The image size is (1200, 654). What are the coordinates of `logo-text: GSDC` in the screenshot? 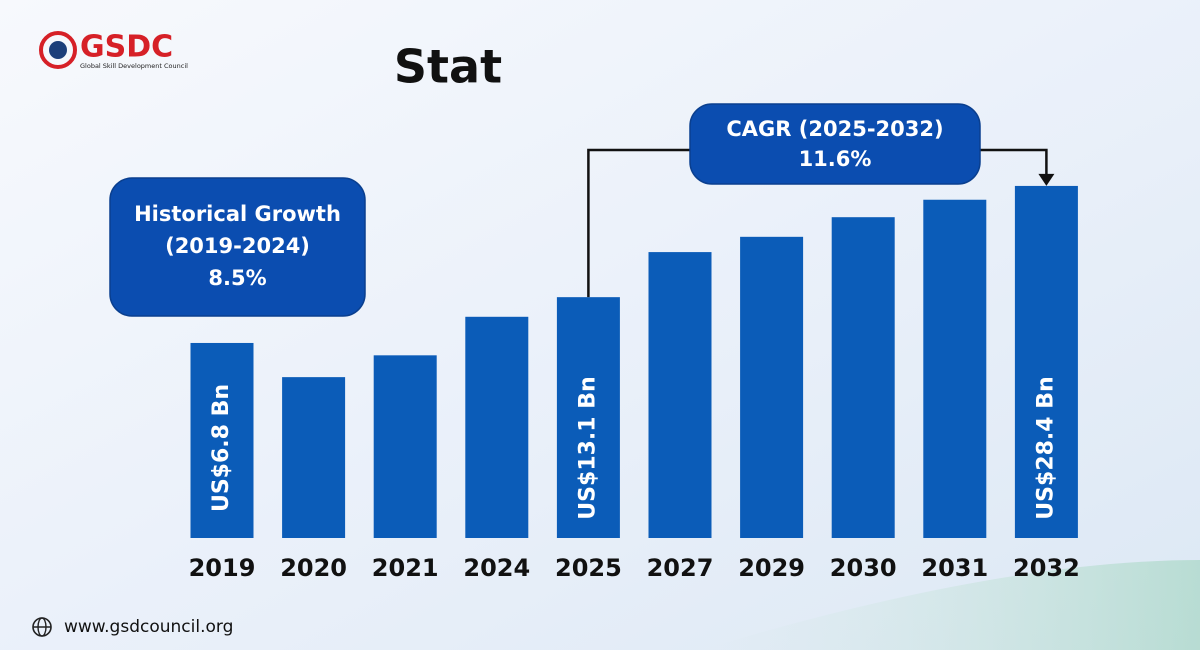 It's located at (126, 47).